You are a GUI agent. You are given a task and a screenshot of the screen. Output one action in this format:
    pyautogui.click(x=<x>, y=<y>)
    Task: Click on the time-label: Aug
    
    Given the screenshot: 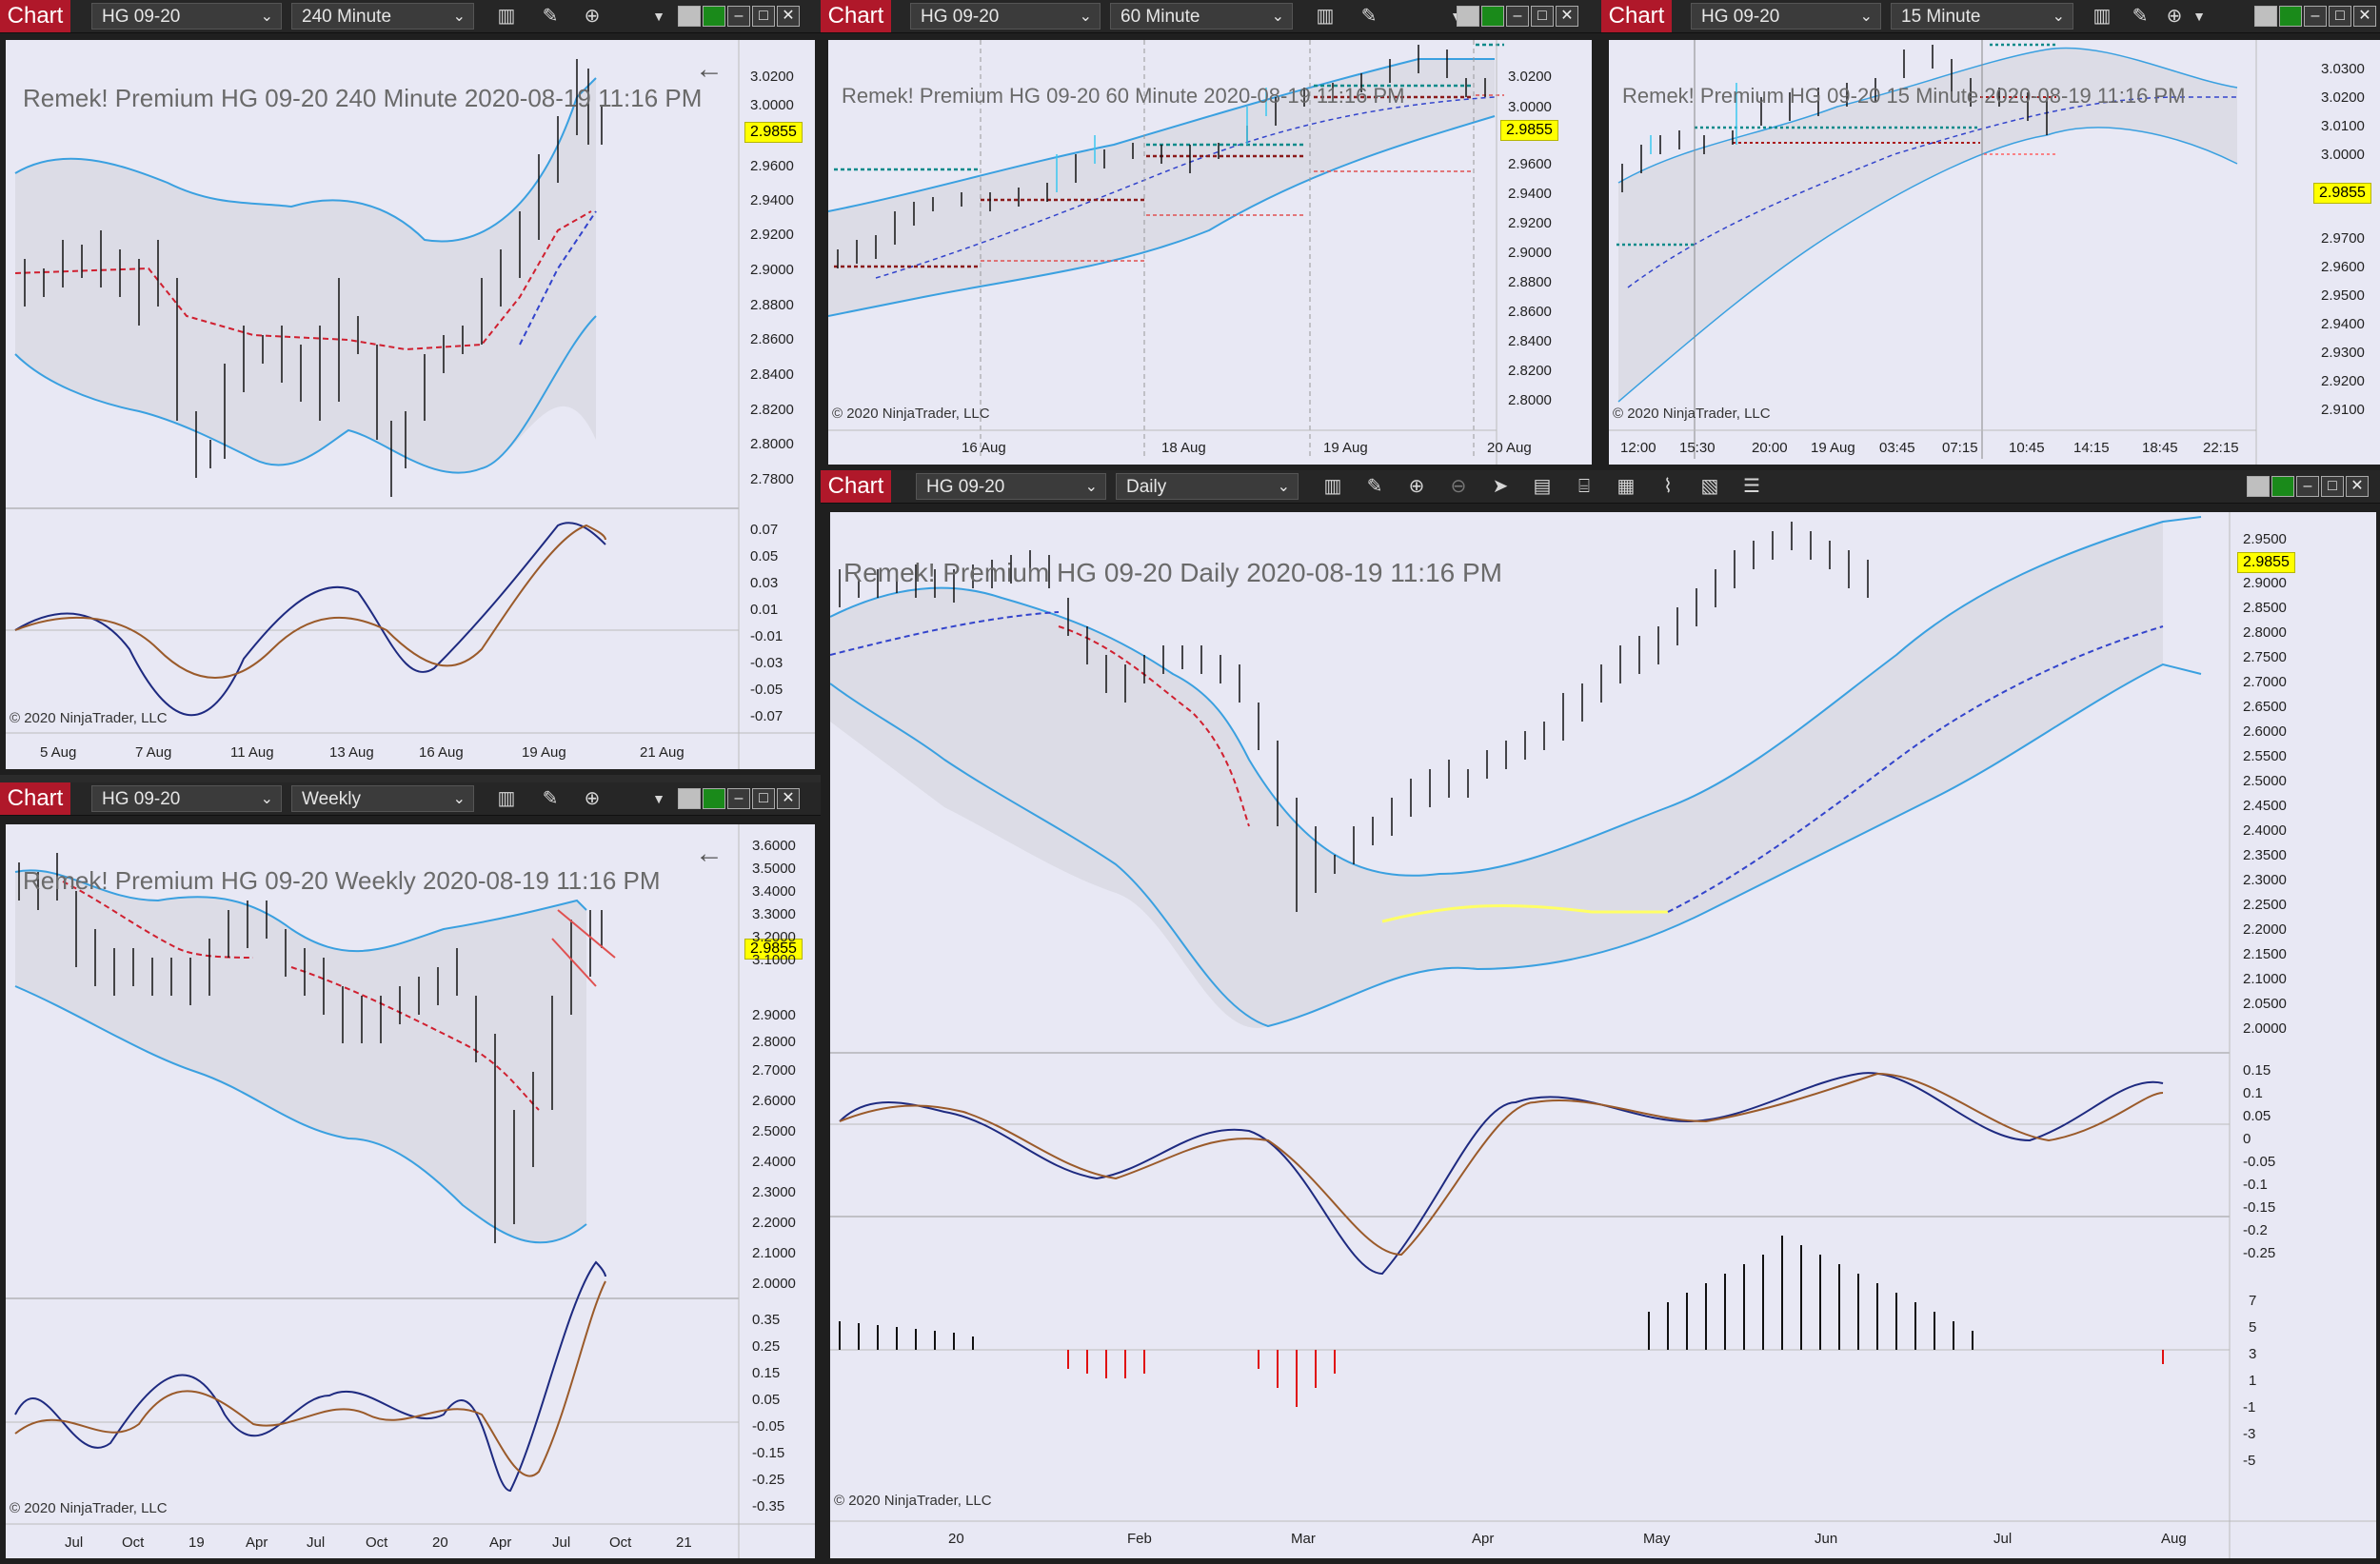 What is the action you would take?
    pyautogui.click(x=2174, y=1539)
    